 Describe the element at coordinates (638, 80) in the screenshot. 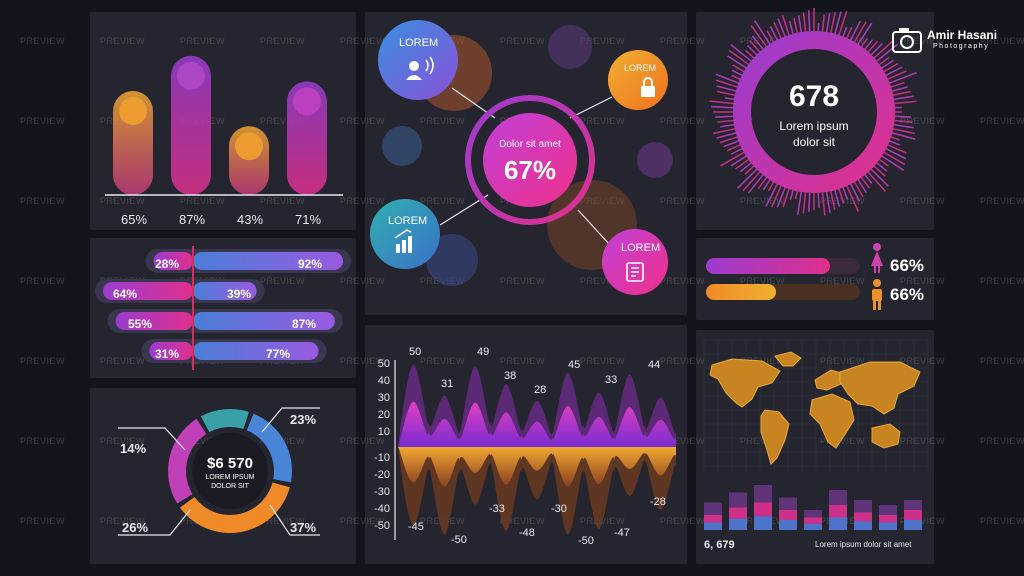

I see `node-circle-lock` at that location.